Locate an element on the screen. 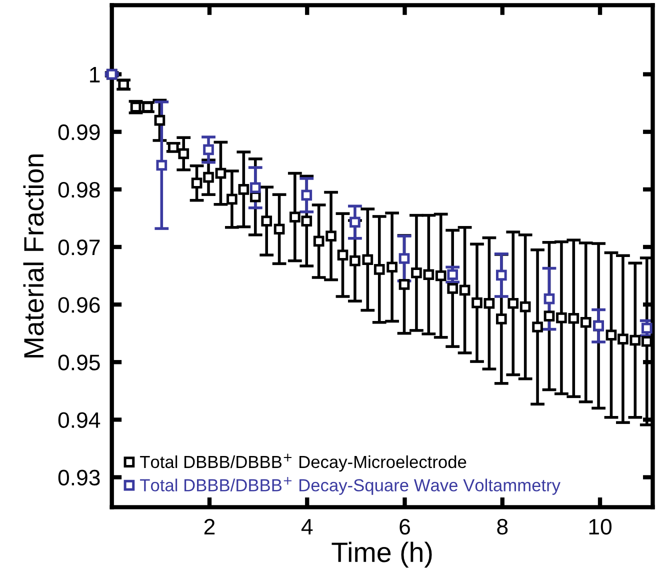 This screenshot has height=577, width=658. x-tick-label: 10 is located at coordinates (600, 526).